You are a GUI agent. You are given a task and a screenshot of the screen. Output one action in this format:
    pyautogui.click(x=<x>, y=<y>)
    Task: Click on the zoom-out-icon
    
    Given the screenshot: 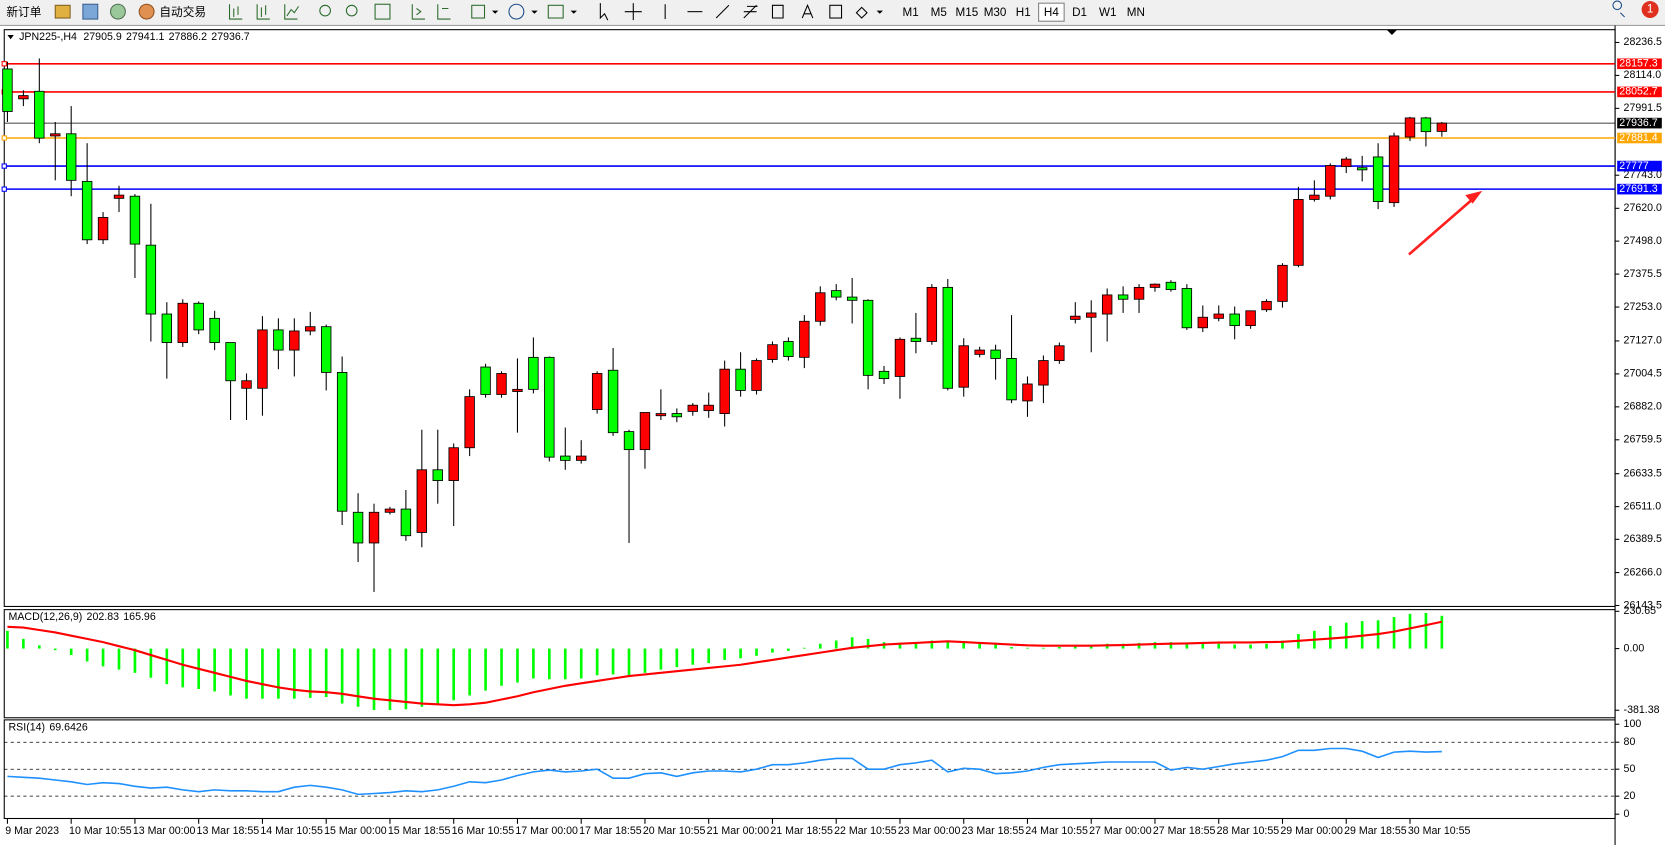 What is the action you would take?
    pyautogui.click(x=351, y=10)
    